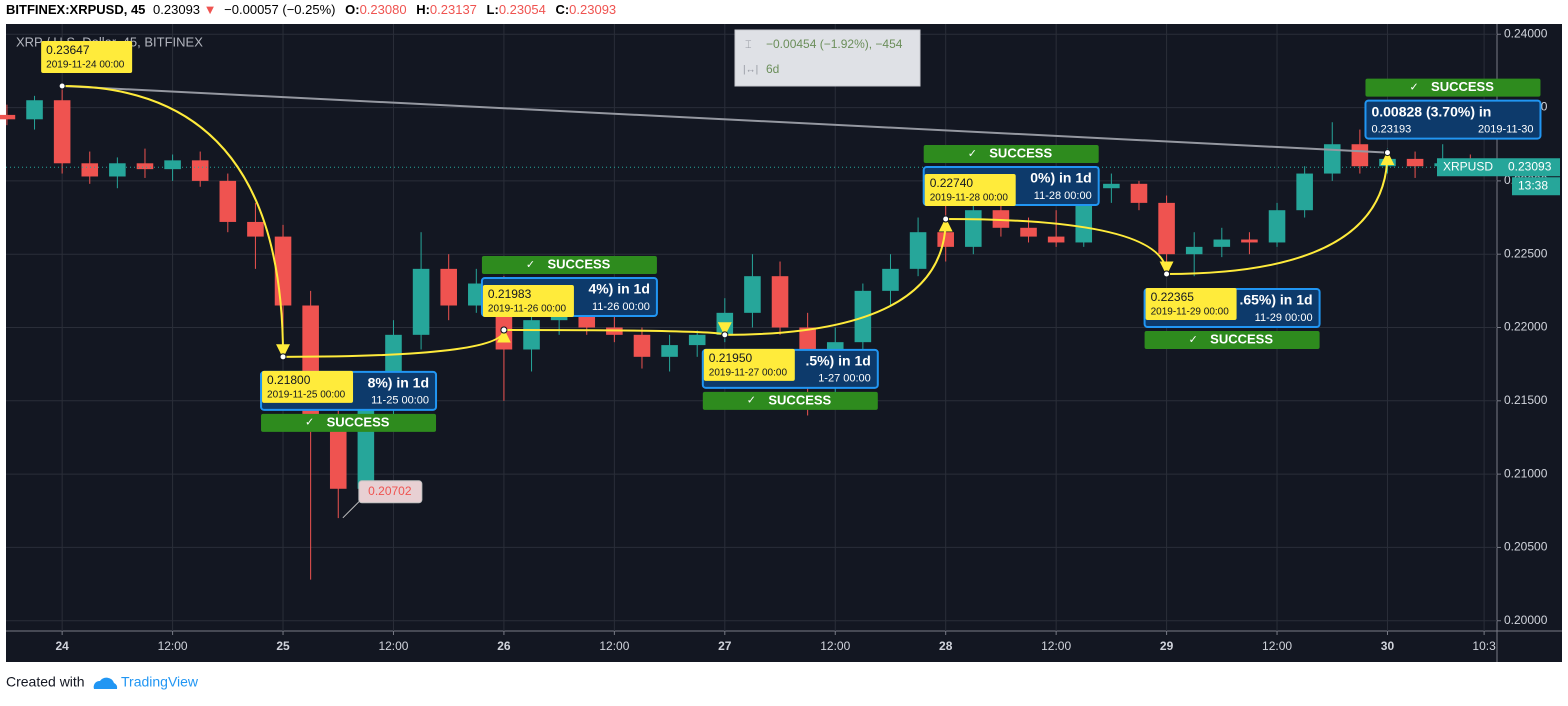 This screenshot has height=706, width=1568. I want to click on y-tick-label: 0.20000, so click(1526, 620).